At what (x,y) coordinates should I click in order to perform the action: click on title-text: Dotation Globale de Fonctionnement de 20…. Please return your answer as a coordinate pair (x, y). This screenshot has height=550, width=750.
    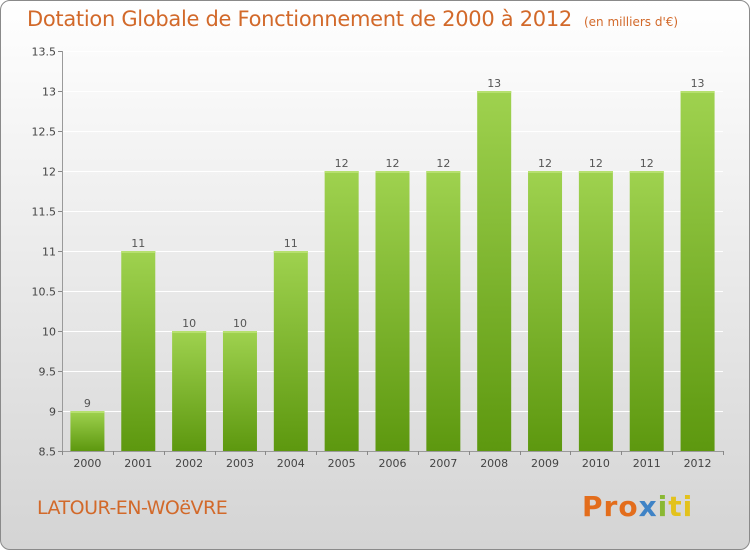
    Looking at the image, I should click on (299, 19).